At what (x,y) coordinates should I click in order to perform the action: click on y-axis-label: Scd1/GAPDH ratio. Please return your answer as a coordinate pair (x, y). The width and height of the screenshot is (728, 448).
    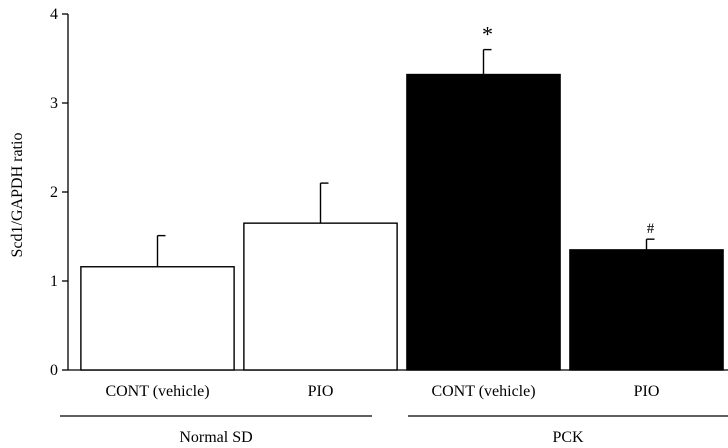
    Looking at the image, I should click on (17, 195).